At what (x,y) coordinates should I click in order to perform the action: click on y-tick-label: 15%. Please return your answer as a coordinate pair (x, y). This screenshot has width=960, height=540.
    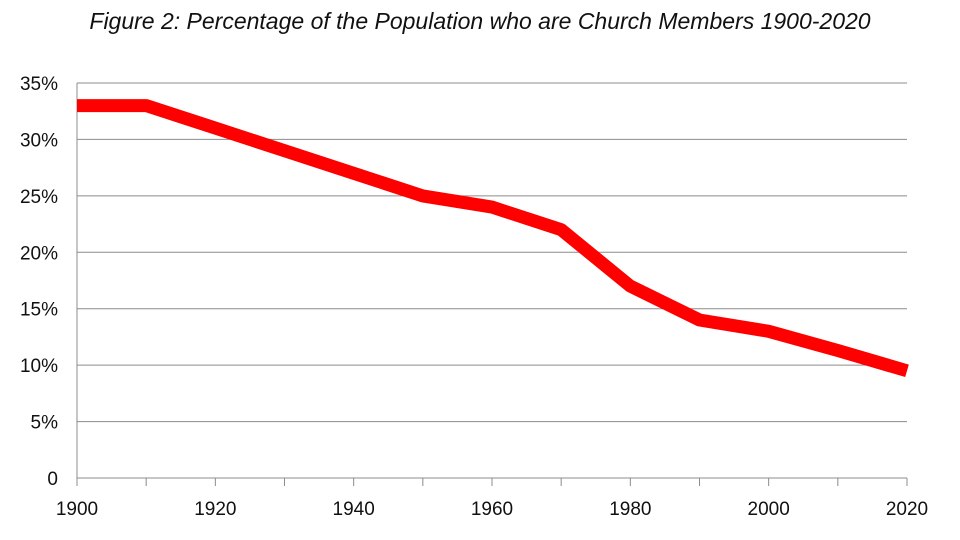
    Looking at the image, I should click on (39, 310).